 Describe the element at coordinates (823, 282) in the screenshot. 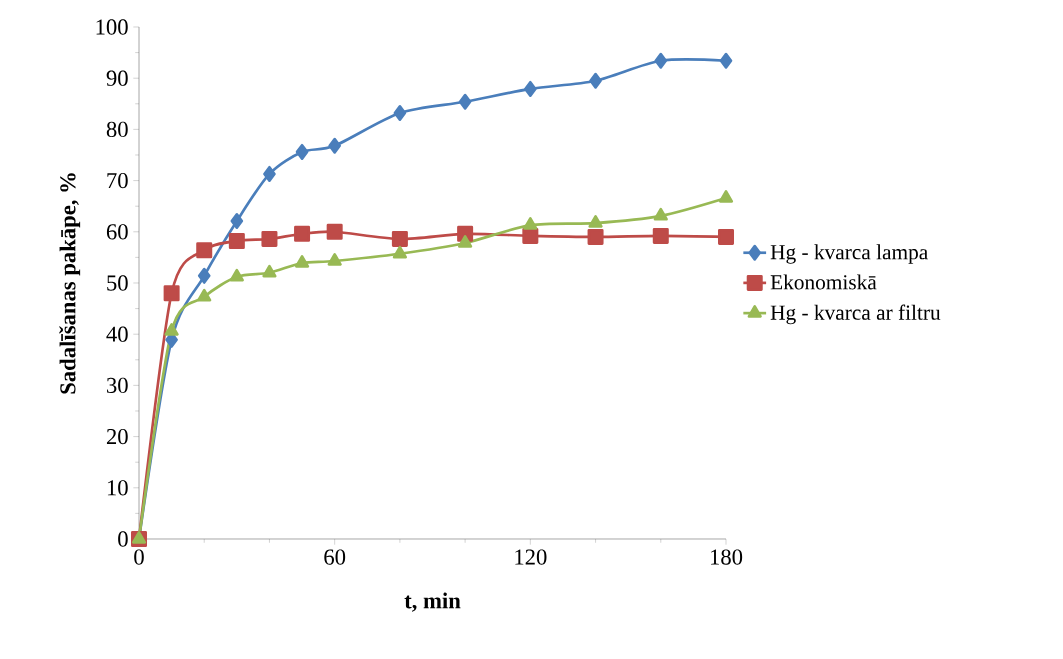

I see `legend-label: Ekonomiskā` at that location.